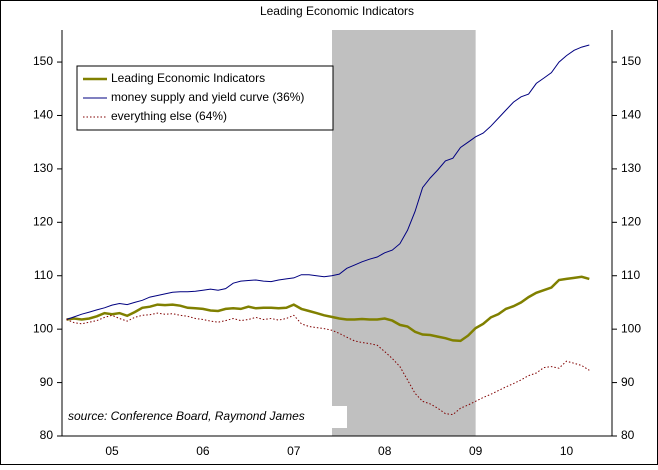 Image resolution: width=658 pixels, height=470 pixels. Describe the element at coordinates (328, 309) in the screenshot. I see `series-line` at that location.